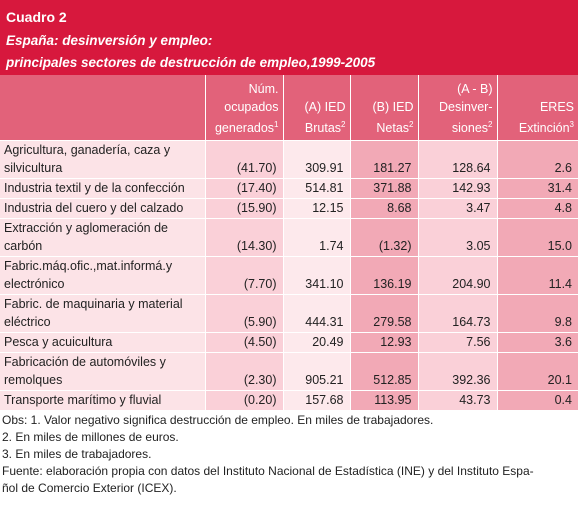 The height and width of the screenshot is (505, 578). What do you see at coordinates (243, 237) in the screenshot?
I see `value-cell: (14.30)` at bounding box center [243, 237].